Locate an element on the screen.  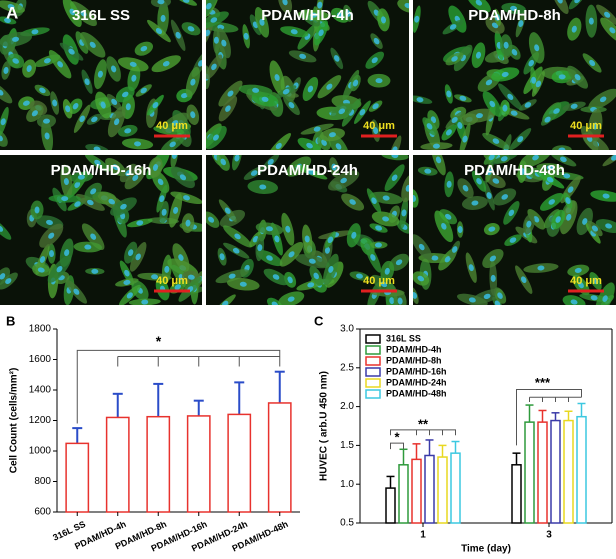
y-axis-label: Cell Count (cells/mm²) is located at coordinates (14, 421).